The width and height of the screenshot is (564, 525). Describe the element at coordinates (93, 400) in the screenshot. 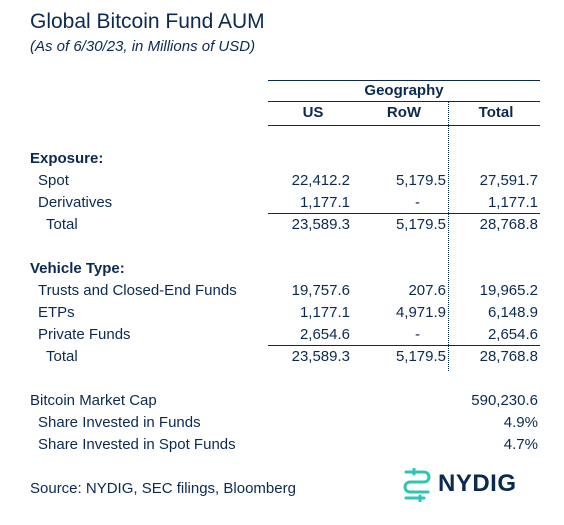

I see `summary-label: Bitcoin Market Cap` at that location.